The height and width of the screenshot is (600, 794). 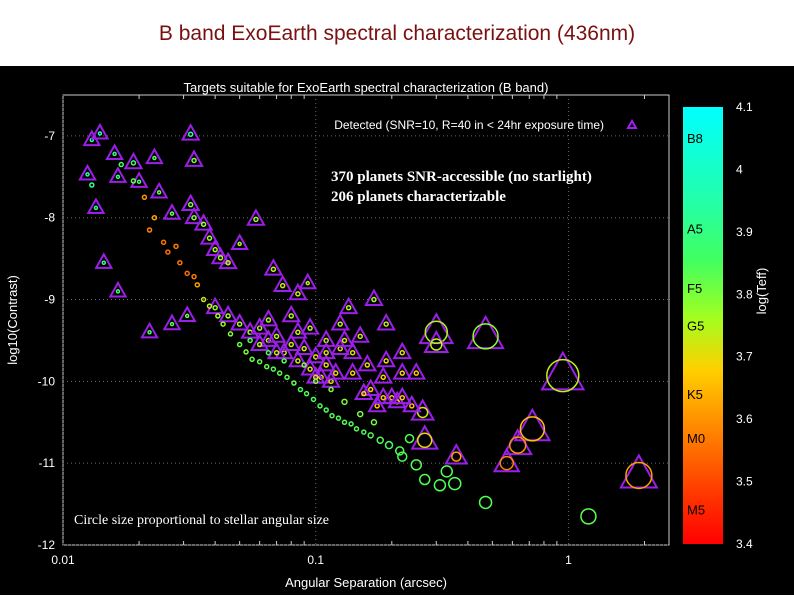 I want to click on colorbar-tick-label: 3.5, so click(x=744, y=482).